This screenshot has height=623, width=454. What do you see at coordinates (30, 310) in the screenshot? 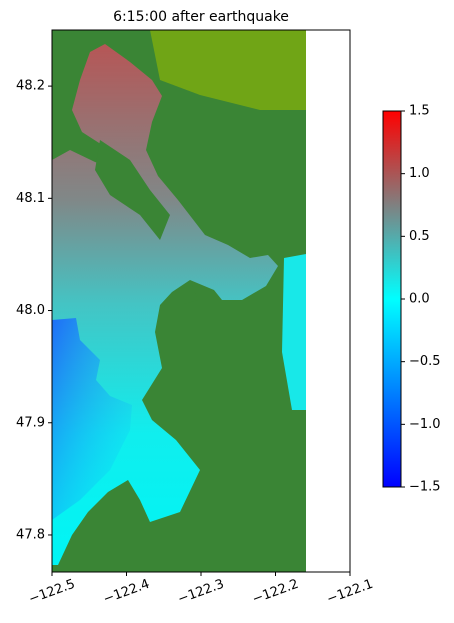
I see `y-tick-label: 48.0` at bounding box center [30, 310].